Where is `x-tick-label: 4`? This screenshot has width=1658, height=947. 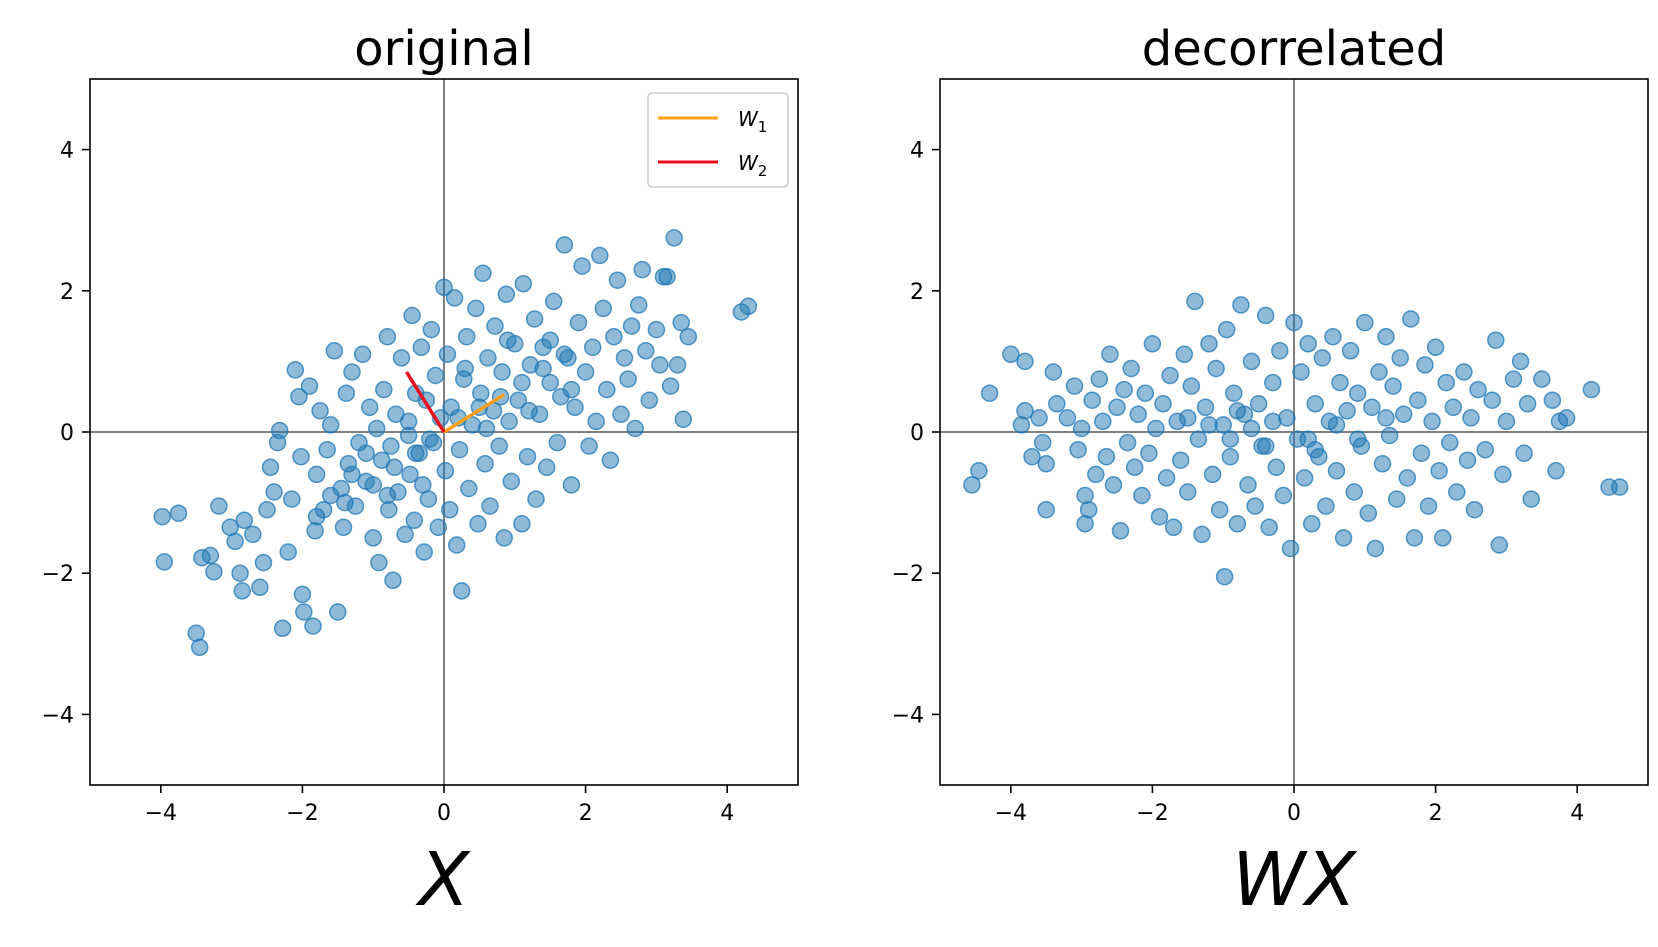 x-tick-label: 4 is located at coordinates (727, 813).